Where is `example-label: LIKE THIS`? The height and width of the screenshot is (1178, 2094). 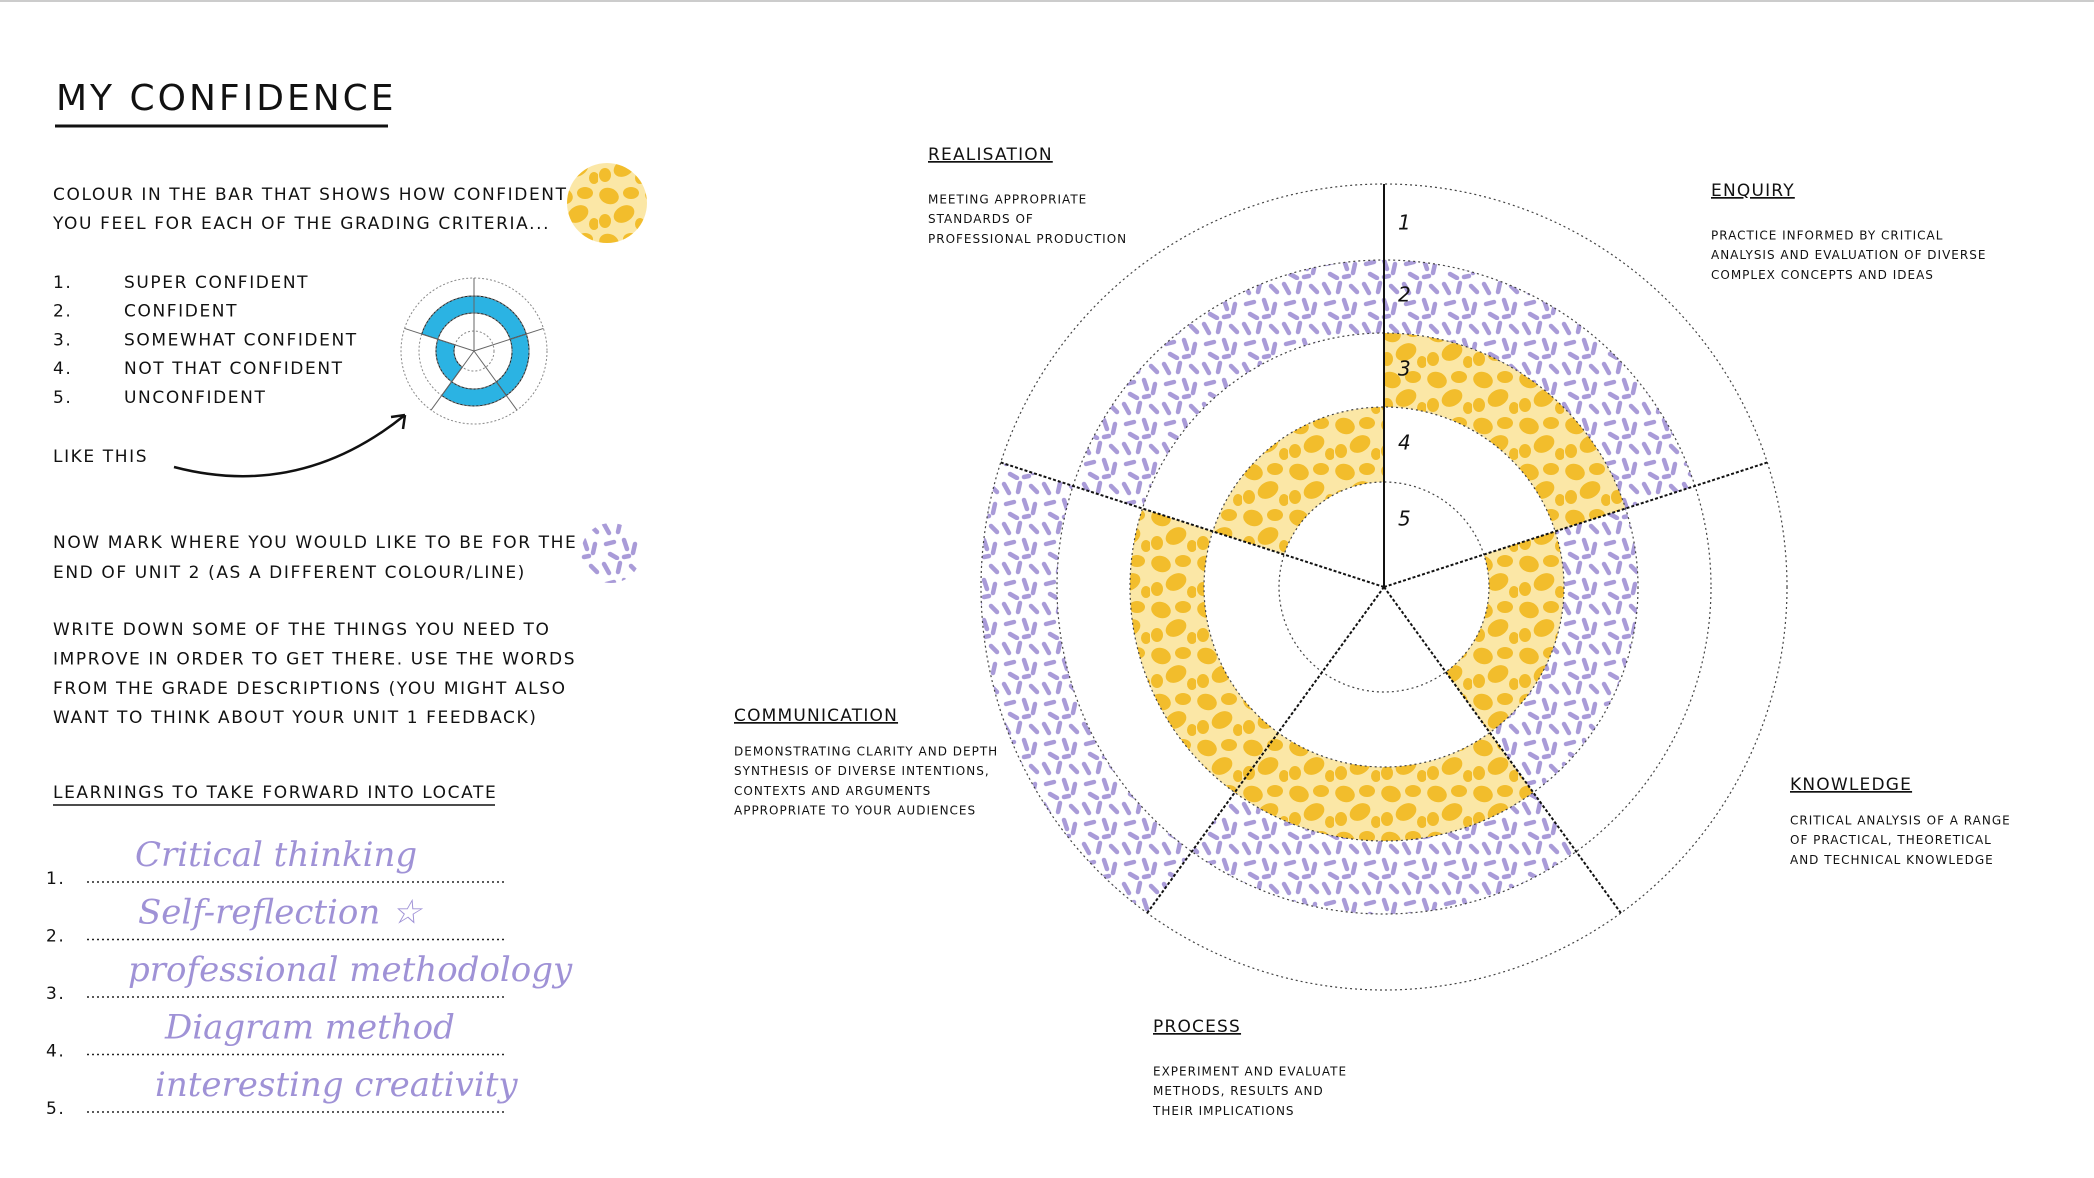
example-label: LIKE THIS is located at coordinates (100, 457).